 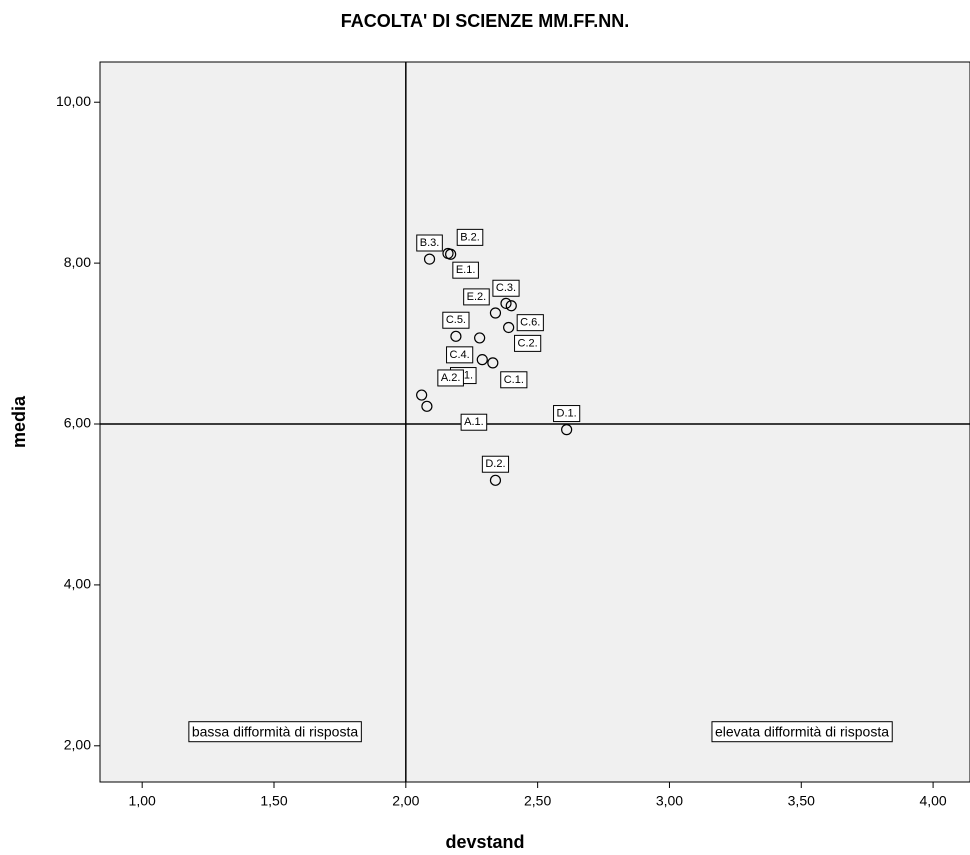 I want to click on chart-title: FACOLTA' DI SCIENZE MM.FF.NN., so click(x=485, y=21).